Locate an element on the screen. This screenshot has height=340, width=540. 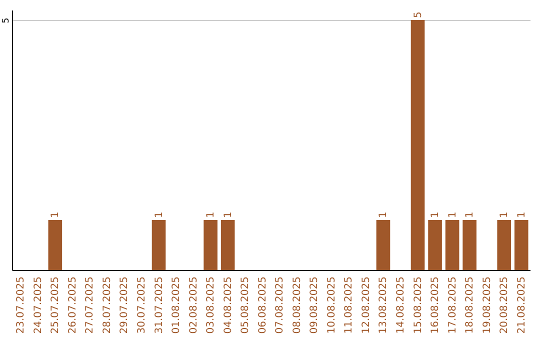
x-tick-label: 10.08.2025 is located at coordinates (332, 305).